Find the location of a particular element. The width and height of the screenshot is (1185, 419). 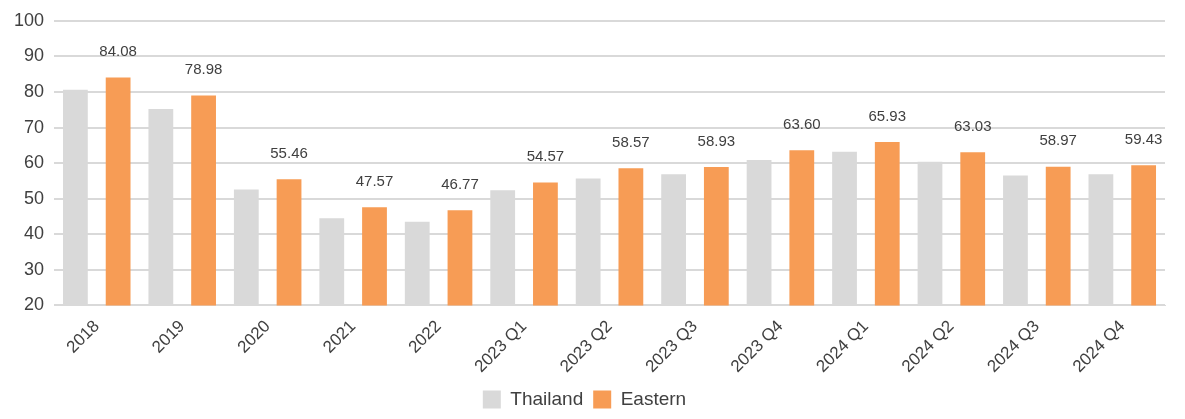

data-label: 84.08 is located at coordinates (118, 51).